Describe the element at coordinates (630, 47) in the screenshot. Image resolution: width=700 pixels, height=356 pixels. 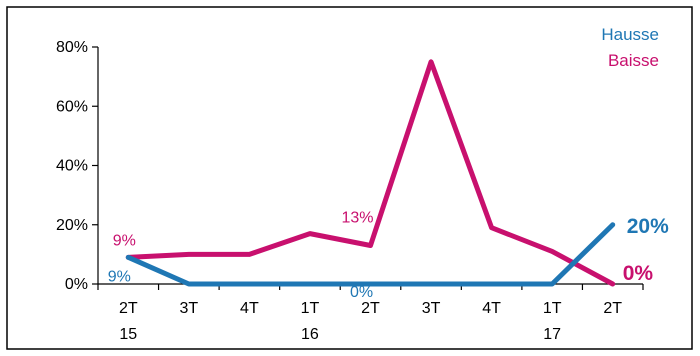
I see `legend: Hausse Baisse` at that location.